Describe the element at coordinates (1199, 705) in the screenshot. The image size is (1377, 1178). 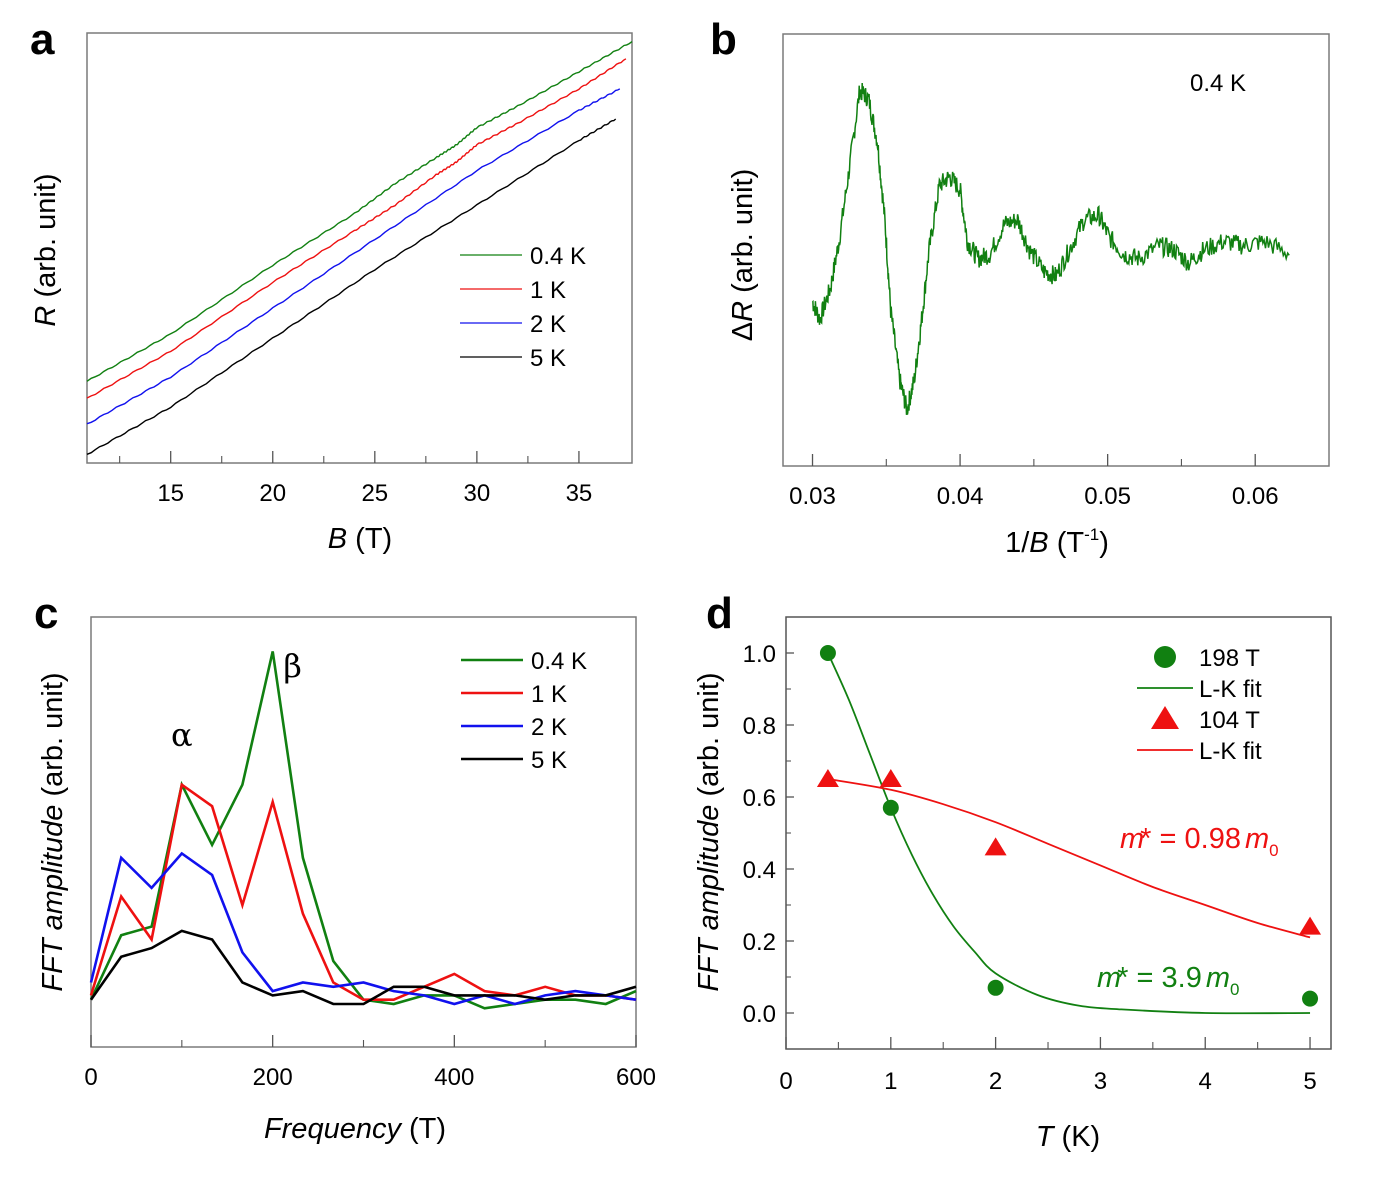
I see `legend-d: 198 T L-K fit 104 T L-K fit` at that location.